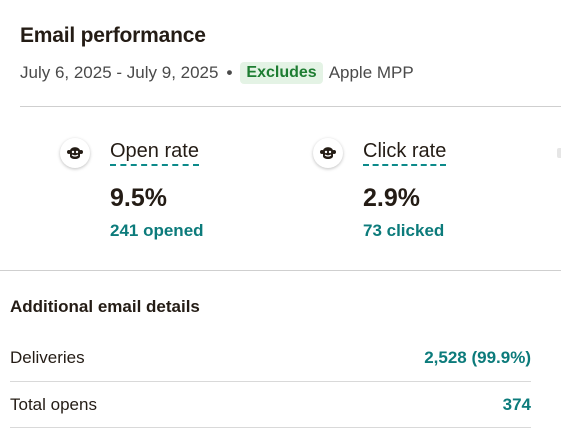  Describe the element at coordinates (371, 72) in the screenshot. I see `apple-mpp-label: Apple MPP` at that location.